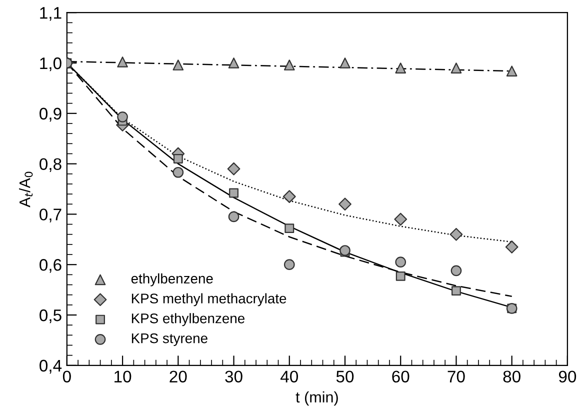 The image size is (582, 420). I want to click on y-tick-label: 0,8, so click(51, 165).